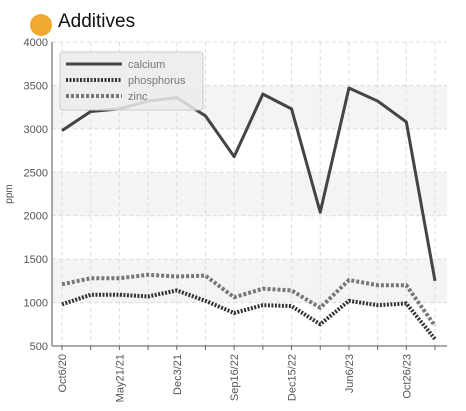  What do you see at coordinates (36, 260) in the screenshot?
I see `y-tick-label: 1500` at bounding box center [36, 260].